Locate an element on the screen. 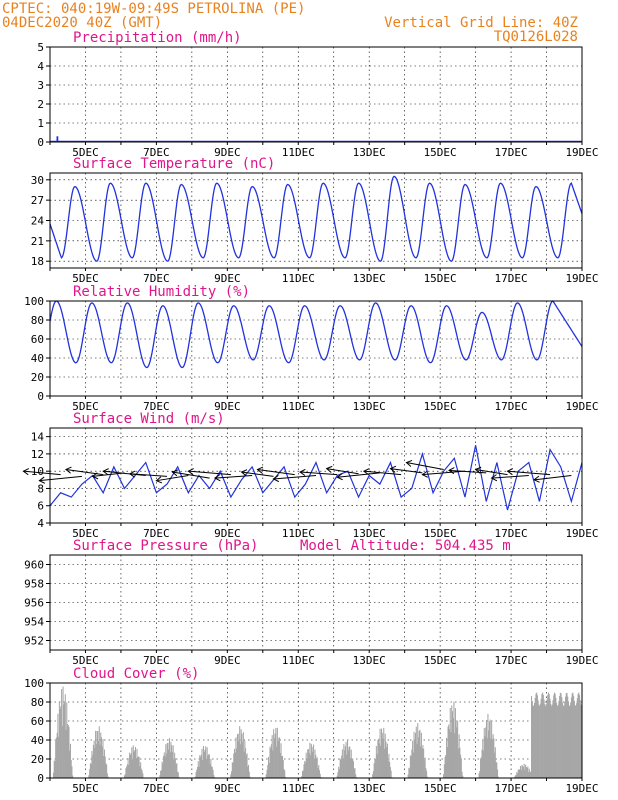  panel-title: Relative Humidity (%) is located at coordinates (161, 292).